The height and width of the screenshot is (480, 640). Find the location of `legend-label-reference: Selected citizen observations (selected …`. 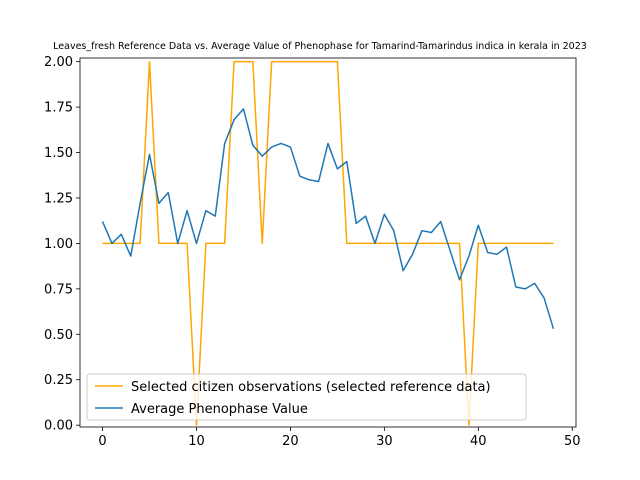

legend-label-reference: Selected citizen observations (selected … is located at coordinates (311, 387).